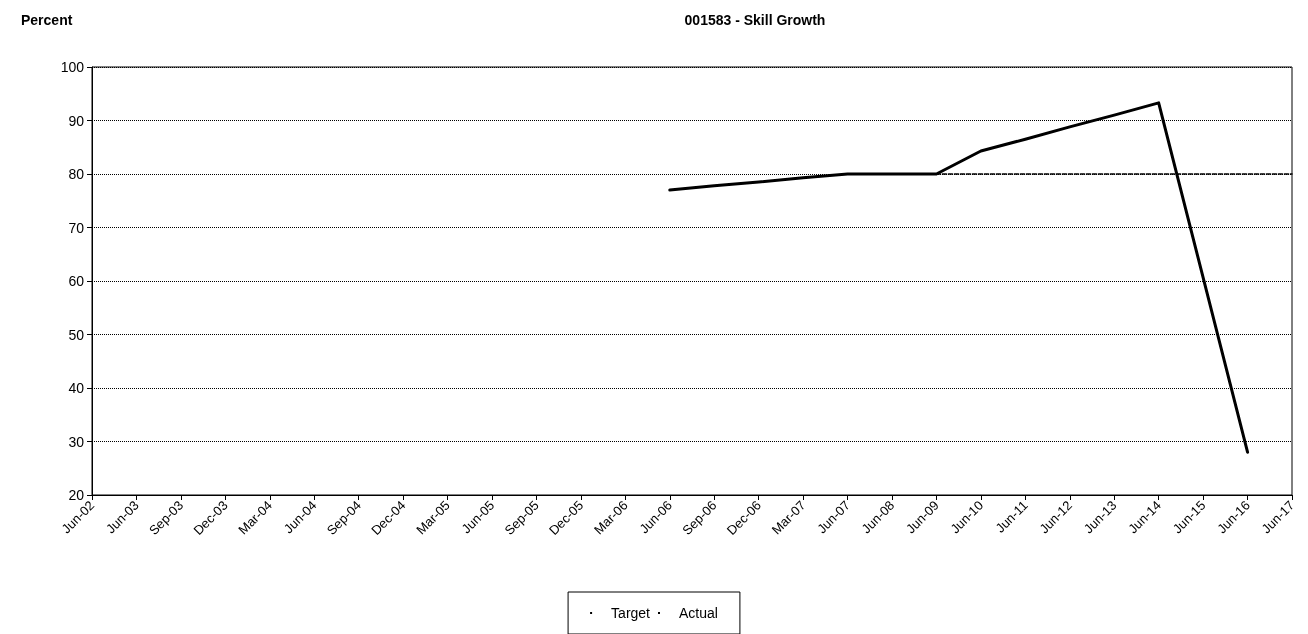 This screenshot has width=1308, height=634. What do you see at coordinates (72, 67) in the screenshot?
I see `y-tick-label: 100` at bounding box center [72, 67].